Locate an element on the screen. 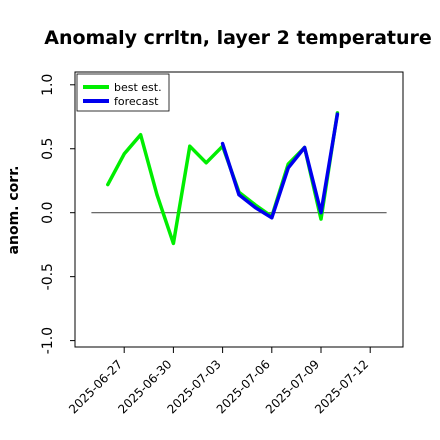 This screenshot has height=440, width=440. legend-label-best-est: best est. is located at coordinates (138, 87).